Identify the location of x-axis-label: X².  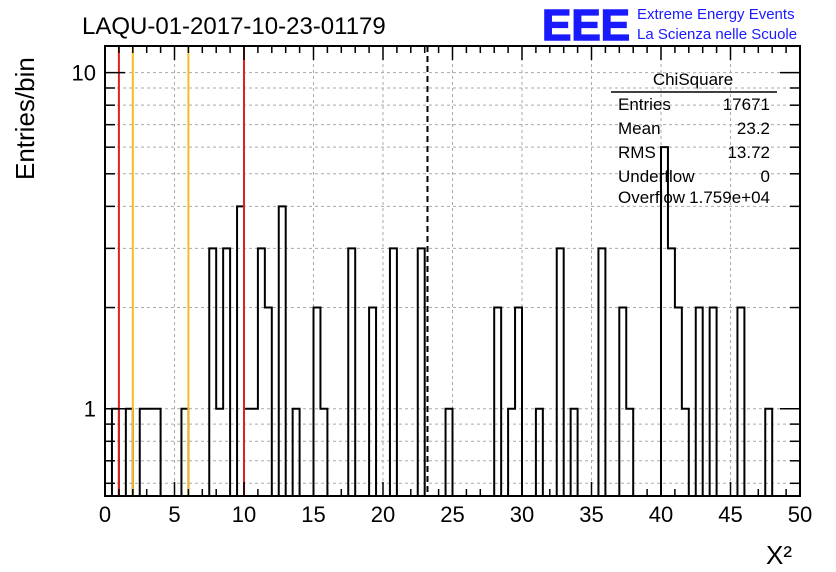
(779, 555).